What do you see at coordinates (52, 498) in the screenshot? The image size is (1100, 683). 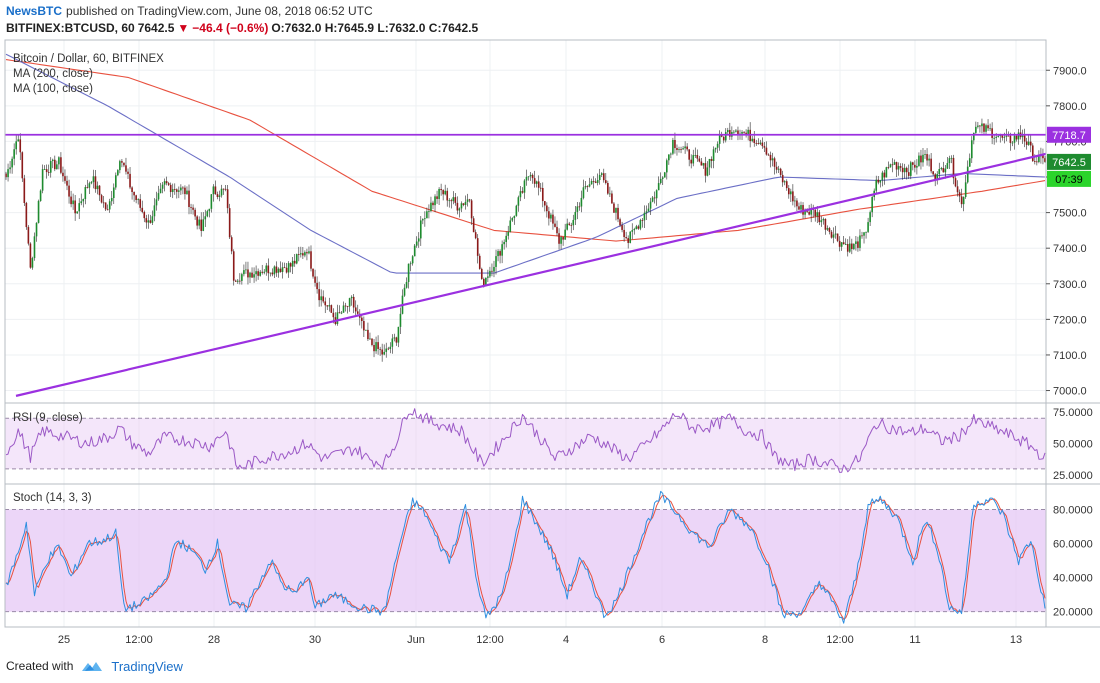 I see `stoch-legend: Stoch (14, 3, 3)` at bounding box center [52, 498].